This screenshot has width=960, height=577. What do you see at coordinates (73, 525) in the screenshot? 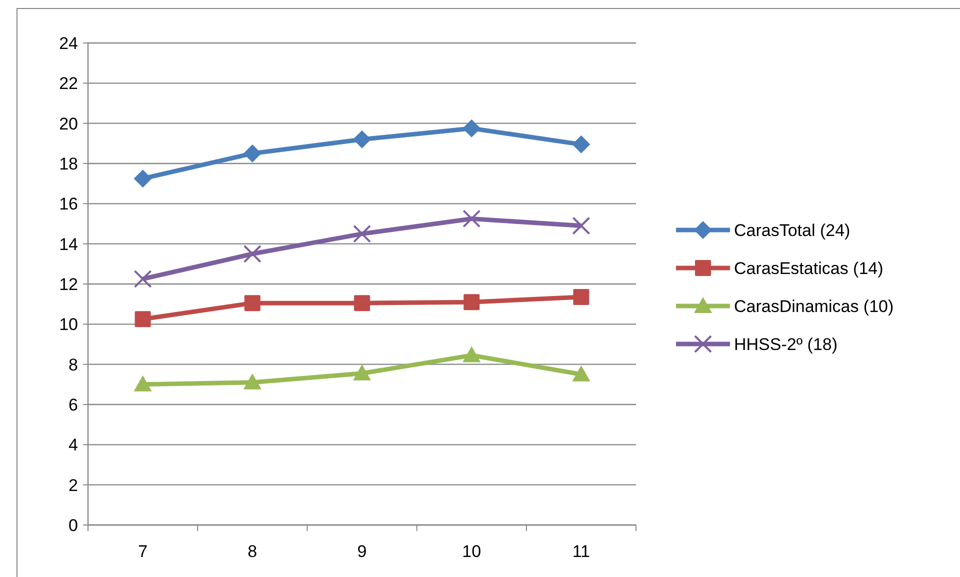
I see `y-tick-label: 0` at bounding box center [73, 525].